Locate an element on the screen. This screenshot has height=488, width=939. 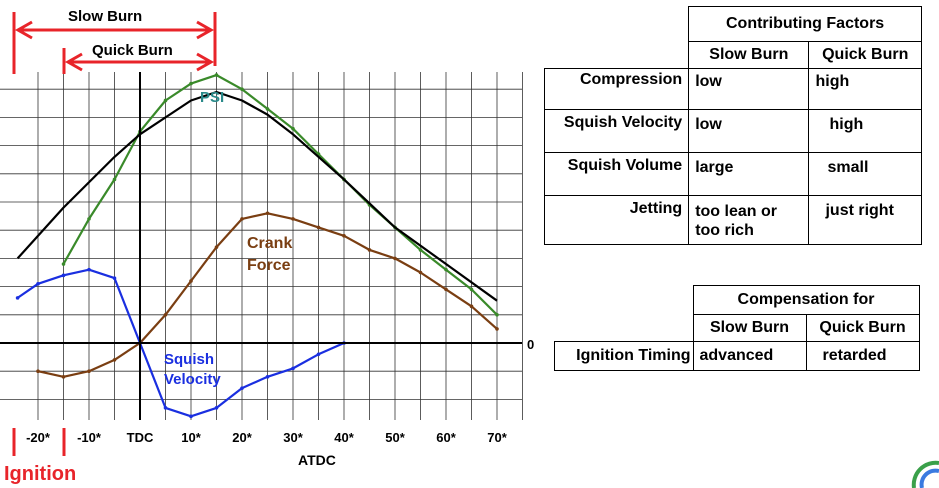
squish-velocity-label-line1: Squish is located at coordinates (189, 359).